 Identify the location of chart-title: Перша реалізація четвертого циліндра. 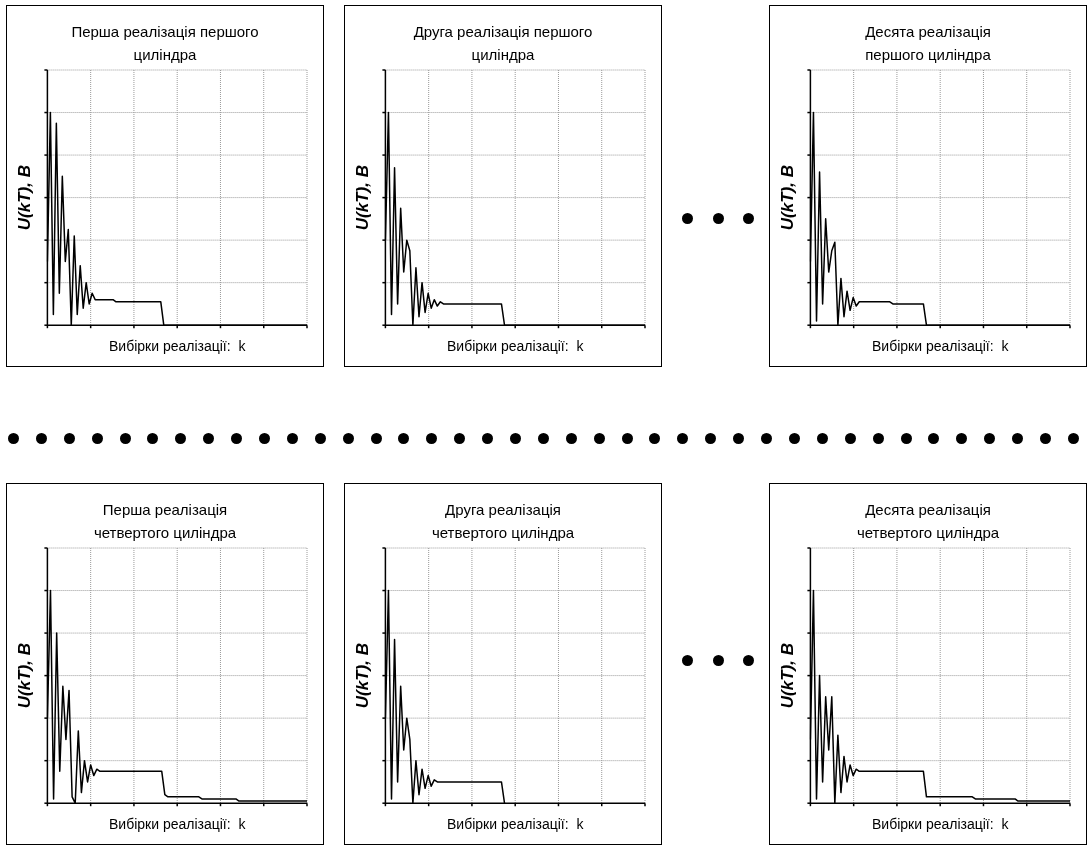
(165, 521).